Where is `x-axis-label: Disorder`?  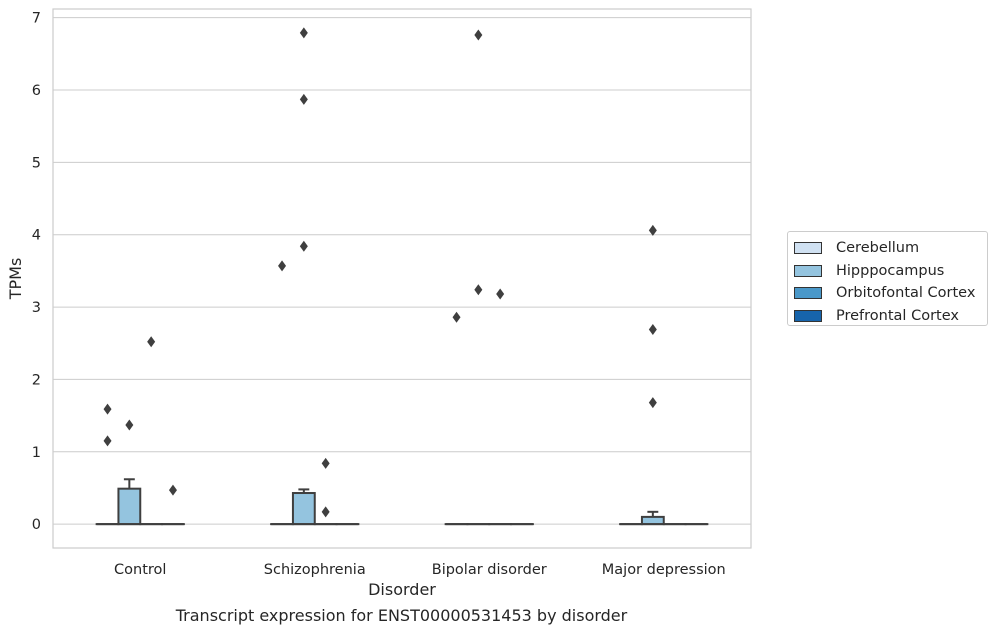 x-axis-label: Disorder is located at coordinates (402, 589).